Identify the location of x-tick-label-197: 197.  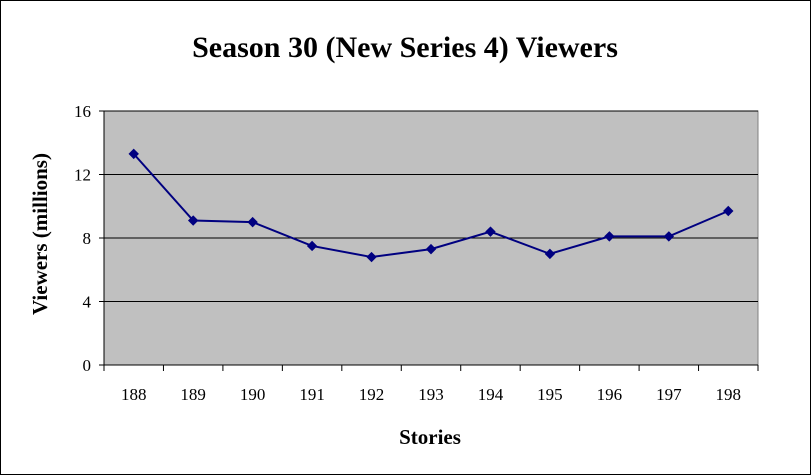
(669, 394).